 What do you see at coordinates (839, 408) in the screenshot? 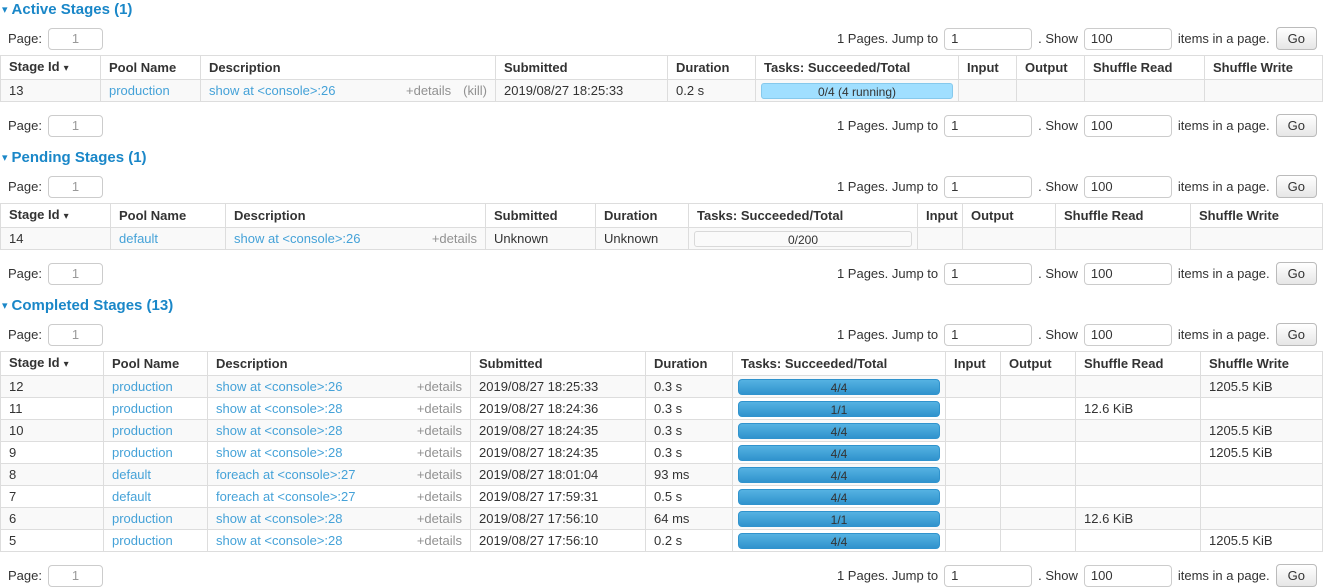
I see `tasks-cell: 1/1` at bounding box center [839, 408].